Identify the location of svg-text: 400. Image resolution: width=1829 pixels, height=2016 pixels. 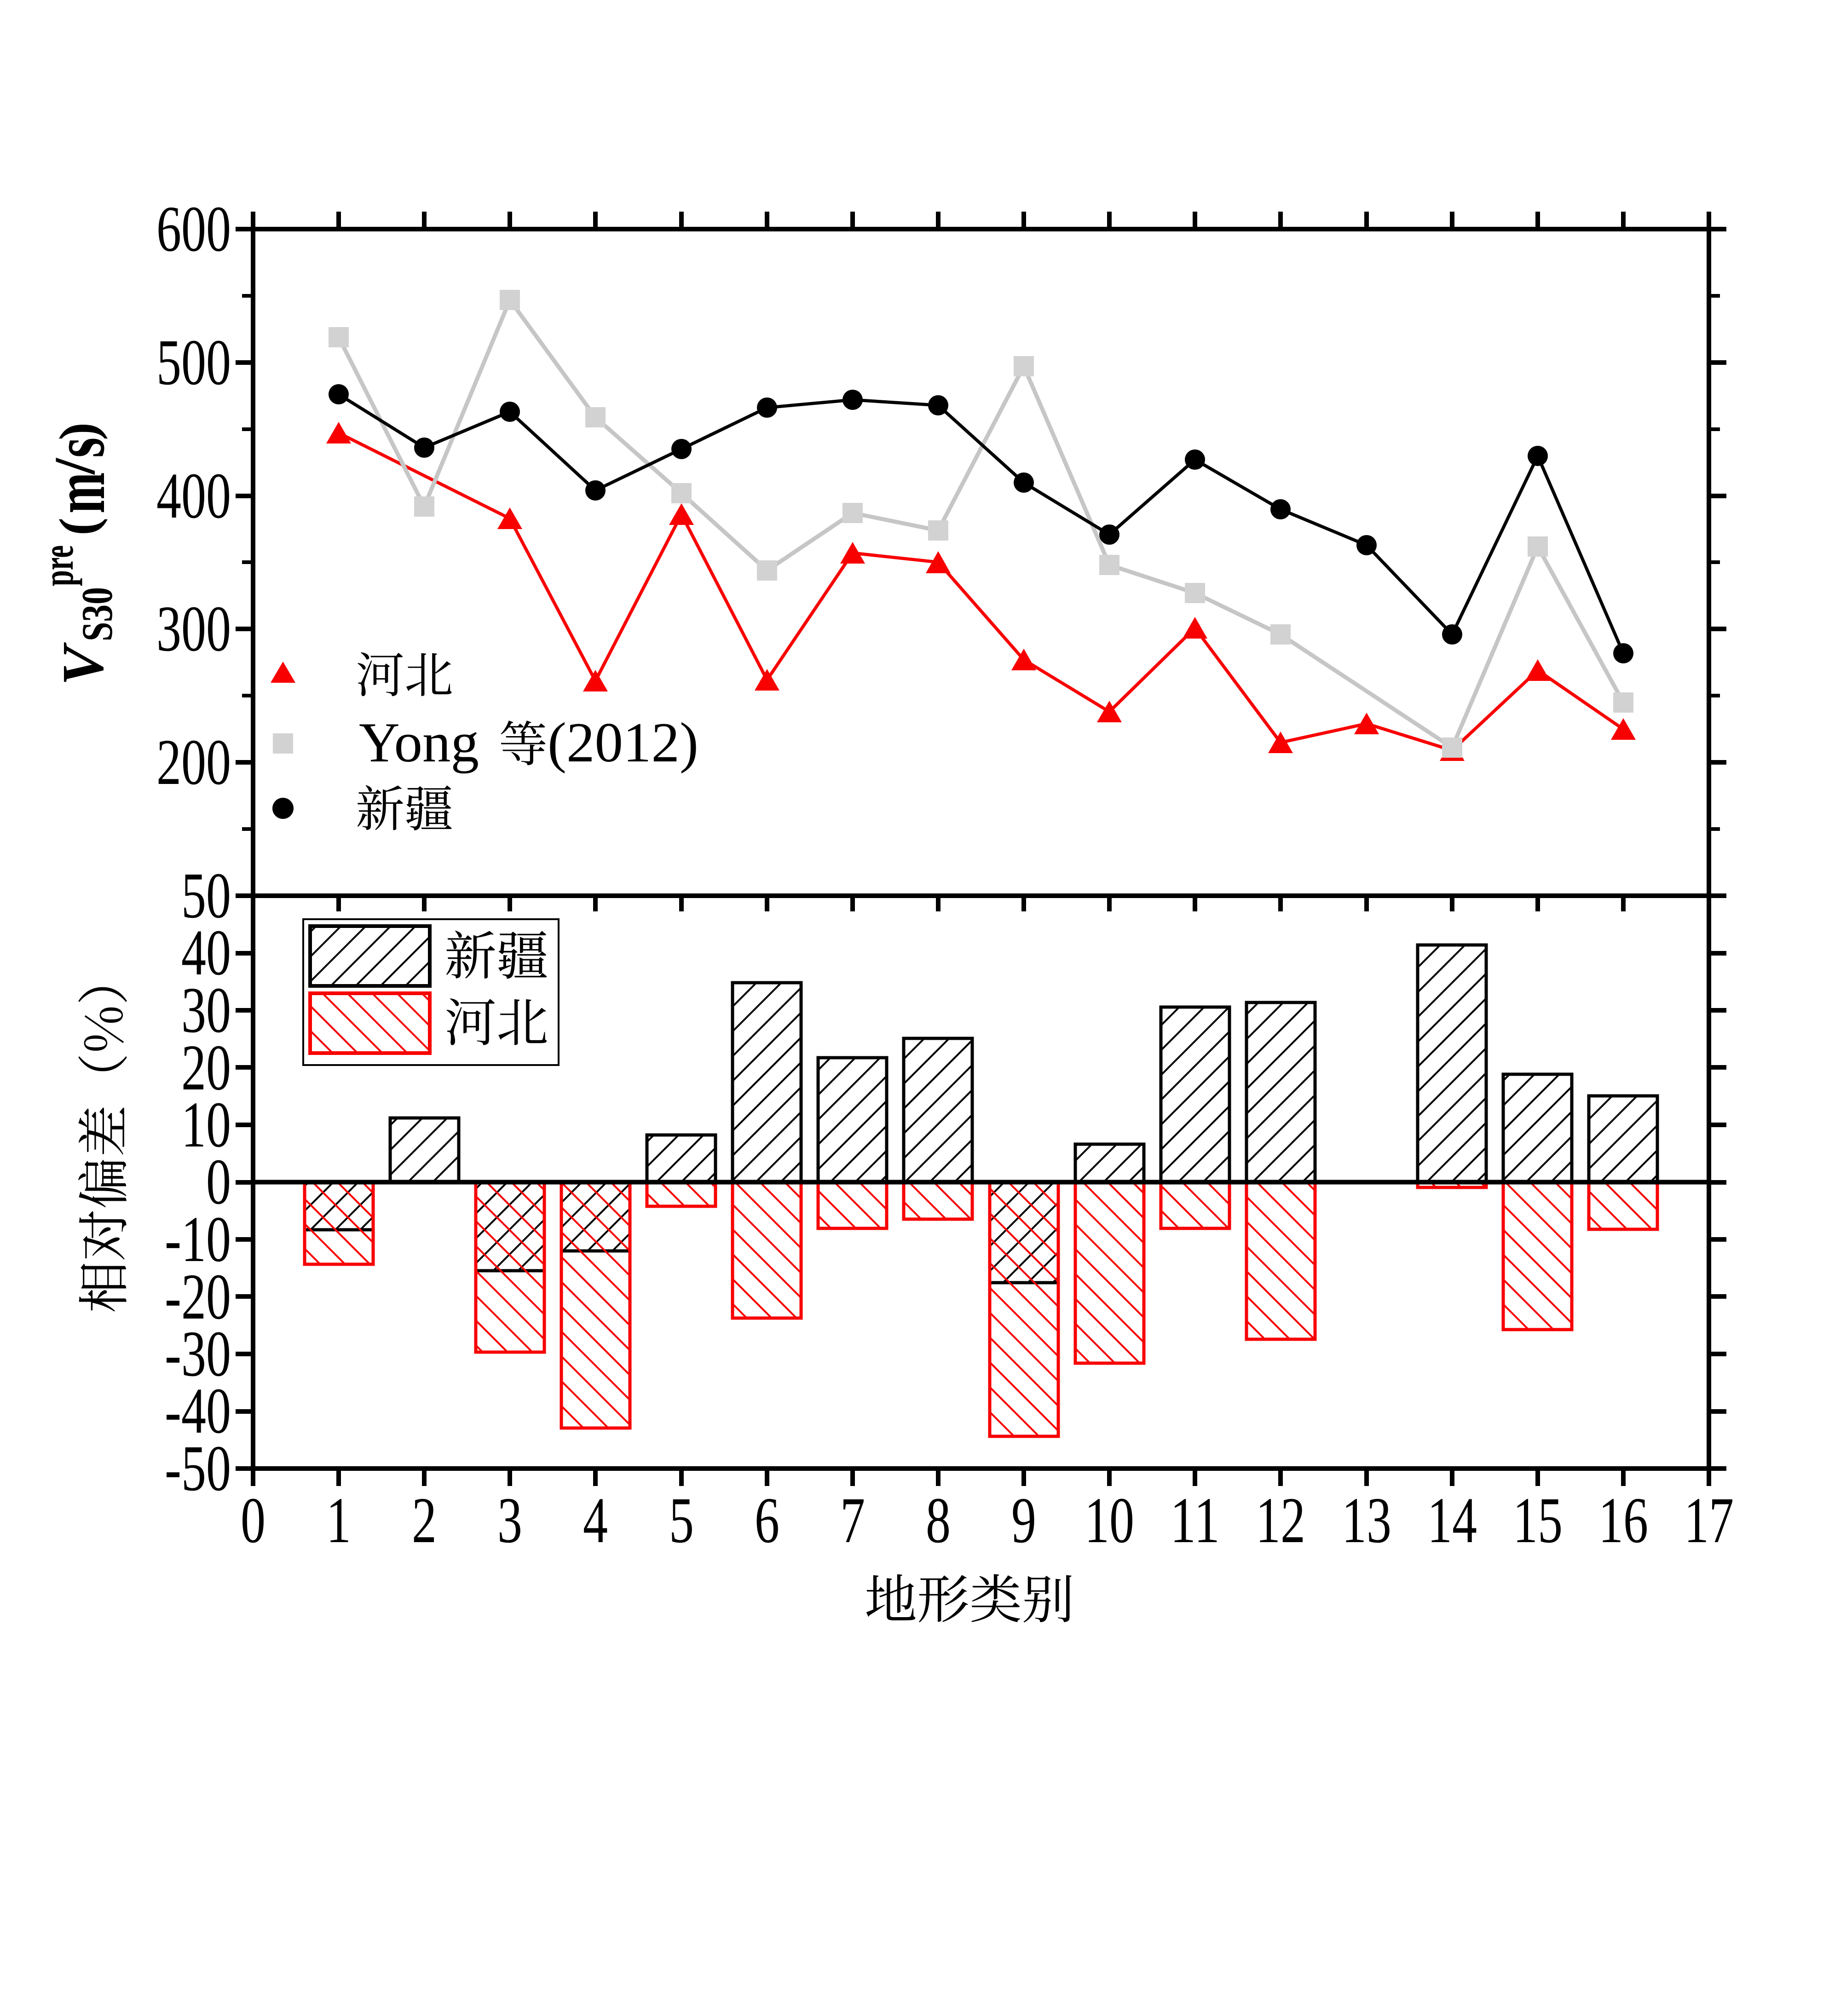
(193, 495).